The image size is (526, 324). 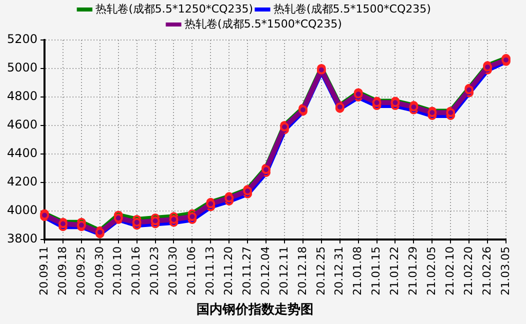 What do you see at coordinates (395, 271) in the screenshot?
I see `x-tick-label: 21.01.22` at bounding box center [395, 271].